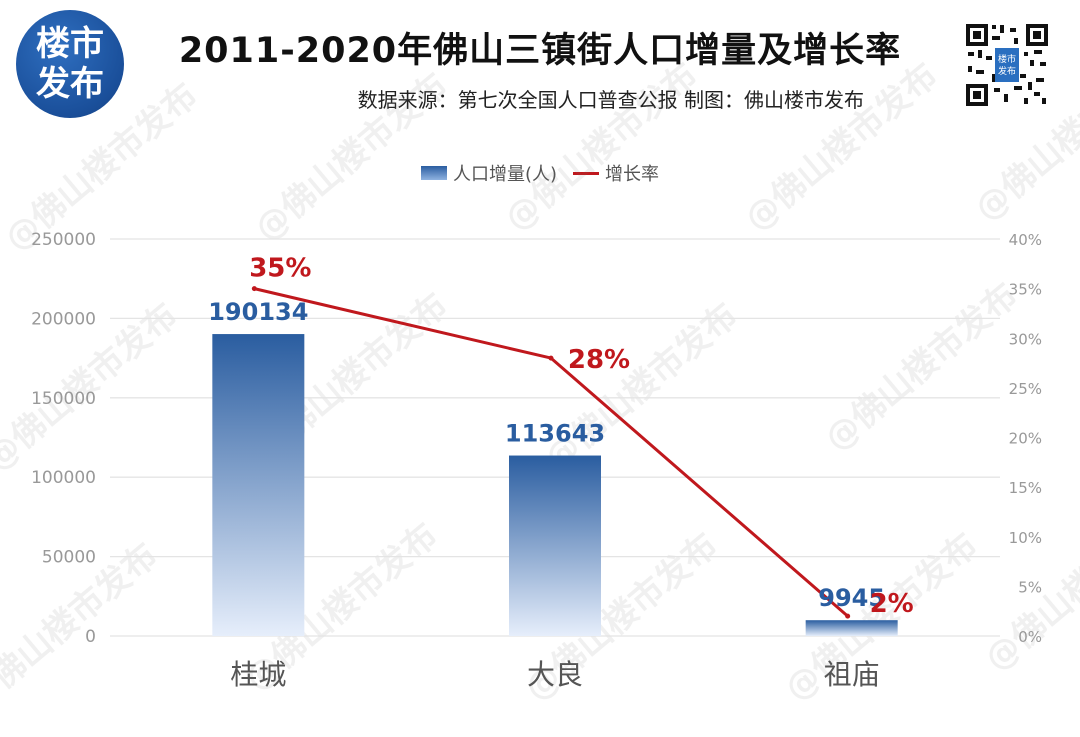  I want to click on x-category-label: 祖庙, so click(852, 674).